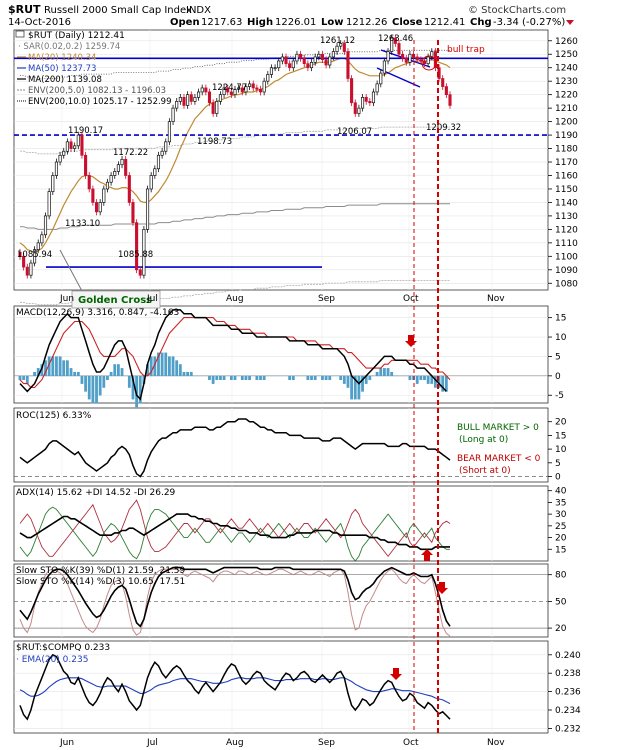  Describe the element at coordinates (566, 176) in the screenshot. I see `price-axis-tick-label: 1160` at that location.